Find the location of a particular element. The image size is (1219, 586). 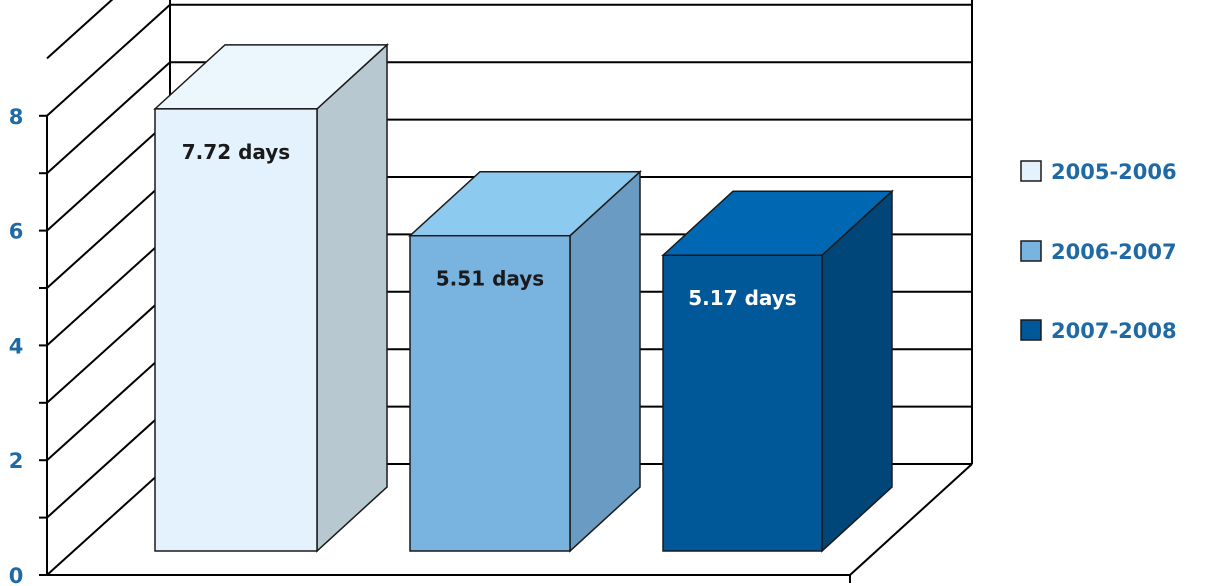

bar-value-label: 7.72 days is located at coordinates (236, 152).